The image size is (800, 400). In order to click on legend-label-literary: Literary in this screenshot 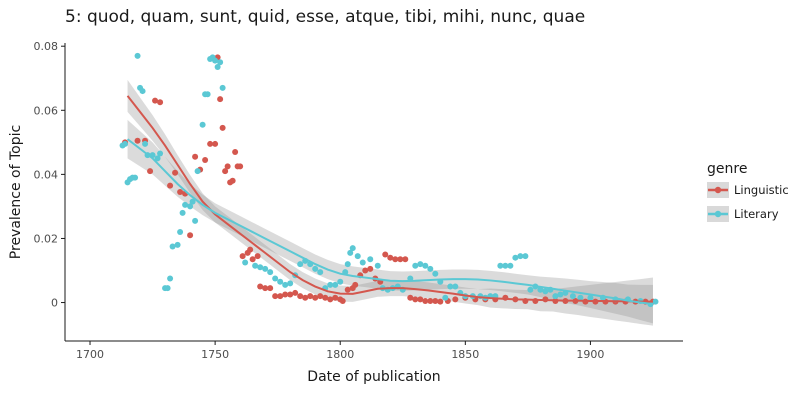, I will do `click(756, 214)`.